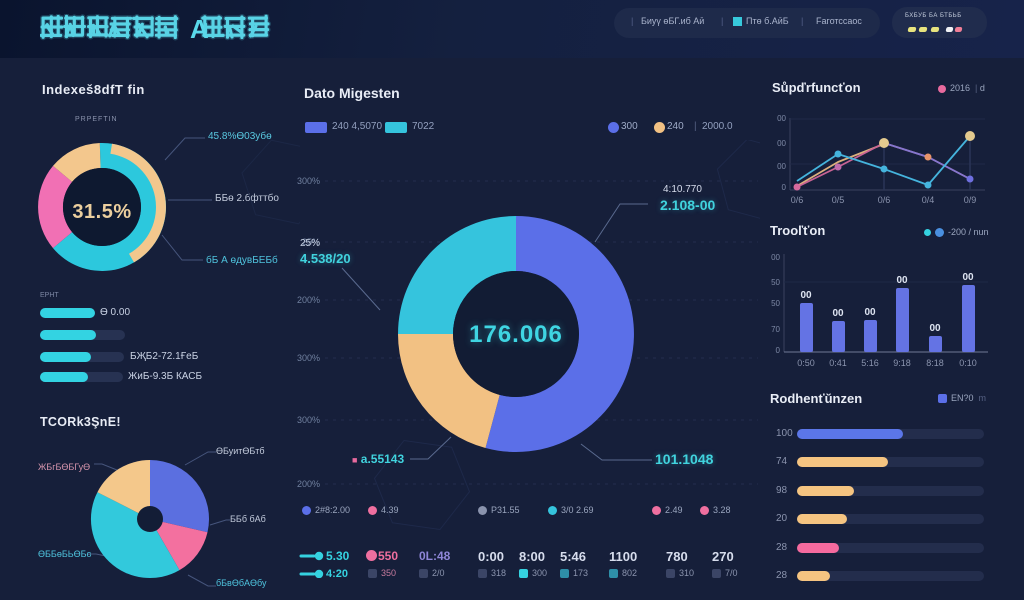 The image size is (1024, 600). I want to click on svg-text: 0/4, so click(928, 200).